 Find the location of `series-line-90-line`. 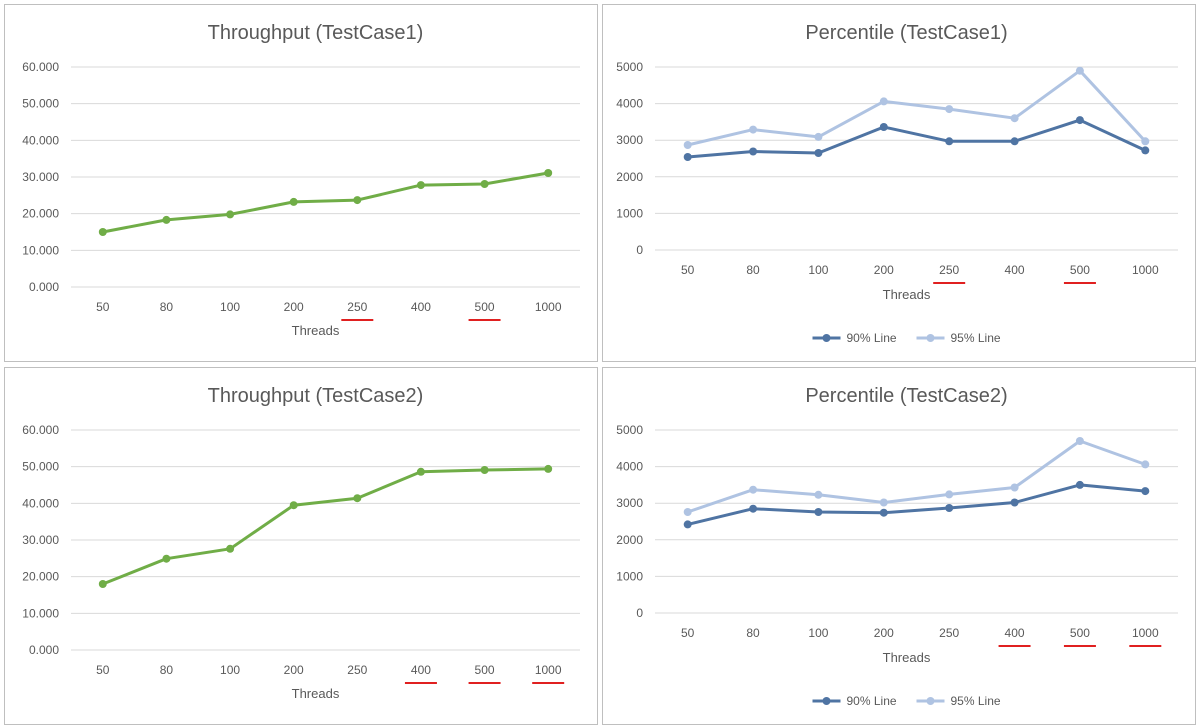

series-line-90-line is located at coordinates (916, 504).